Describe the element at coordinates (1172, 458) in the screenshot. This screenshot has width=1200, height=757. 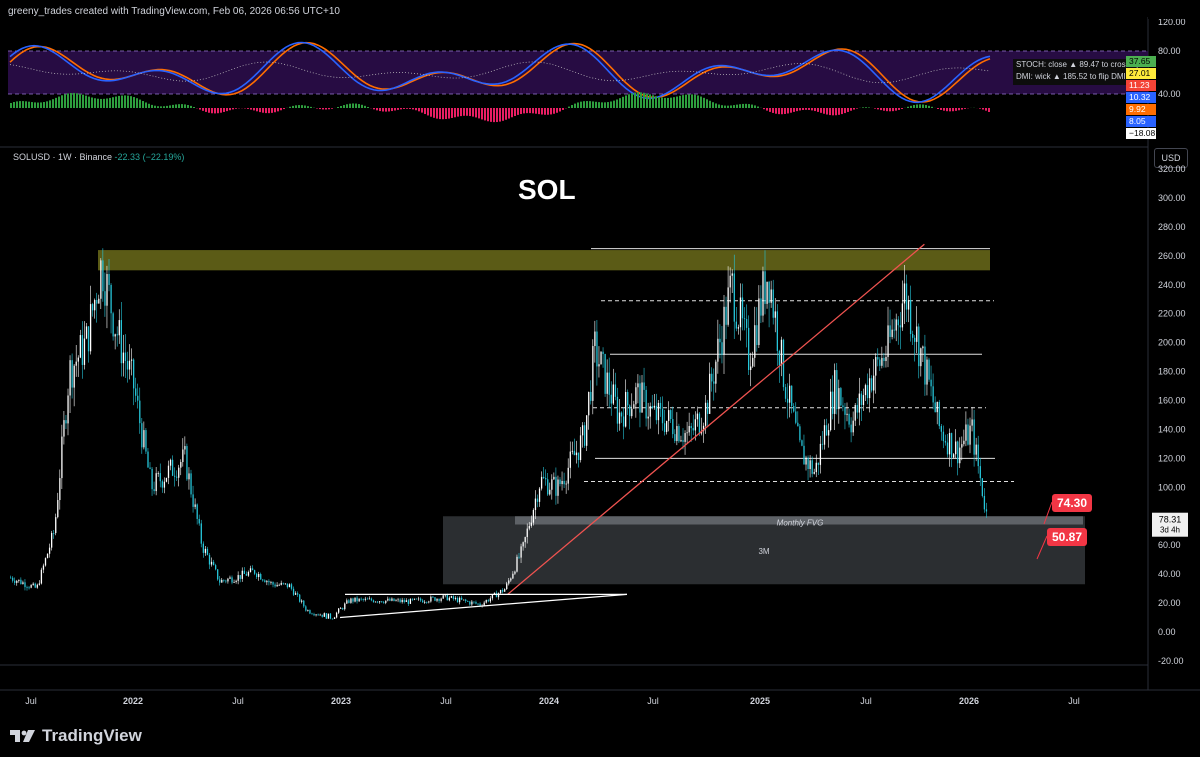
I see `price-tick-label: 120.00` at that location.